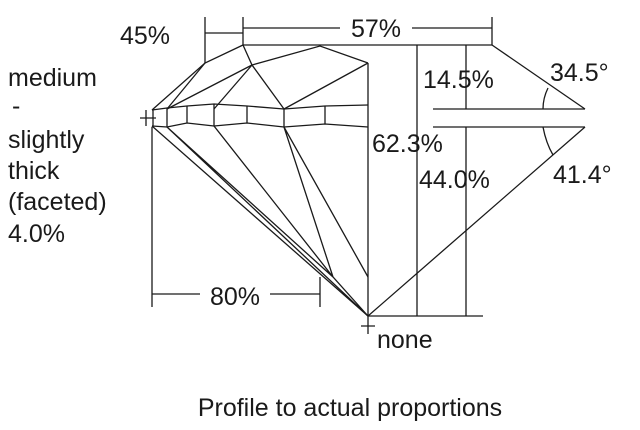  What do you see at coordinates (260, 107) in the screenshot?
I see `girdle-top` at bounding box center [260, 107].